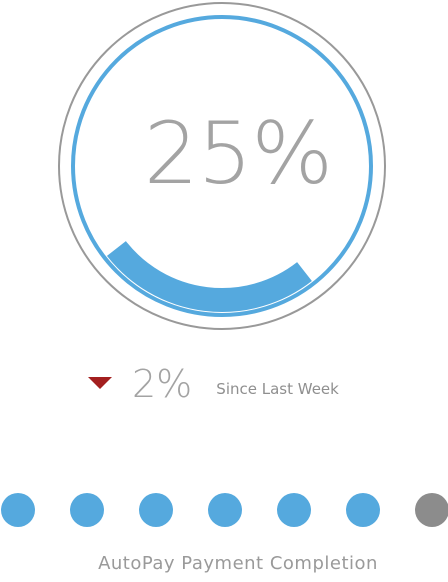 The image size is (448, 582). I want to click on trend-label: Since Last Week, so click(277, 389).